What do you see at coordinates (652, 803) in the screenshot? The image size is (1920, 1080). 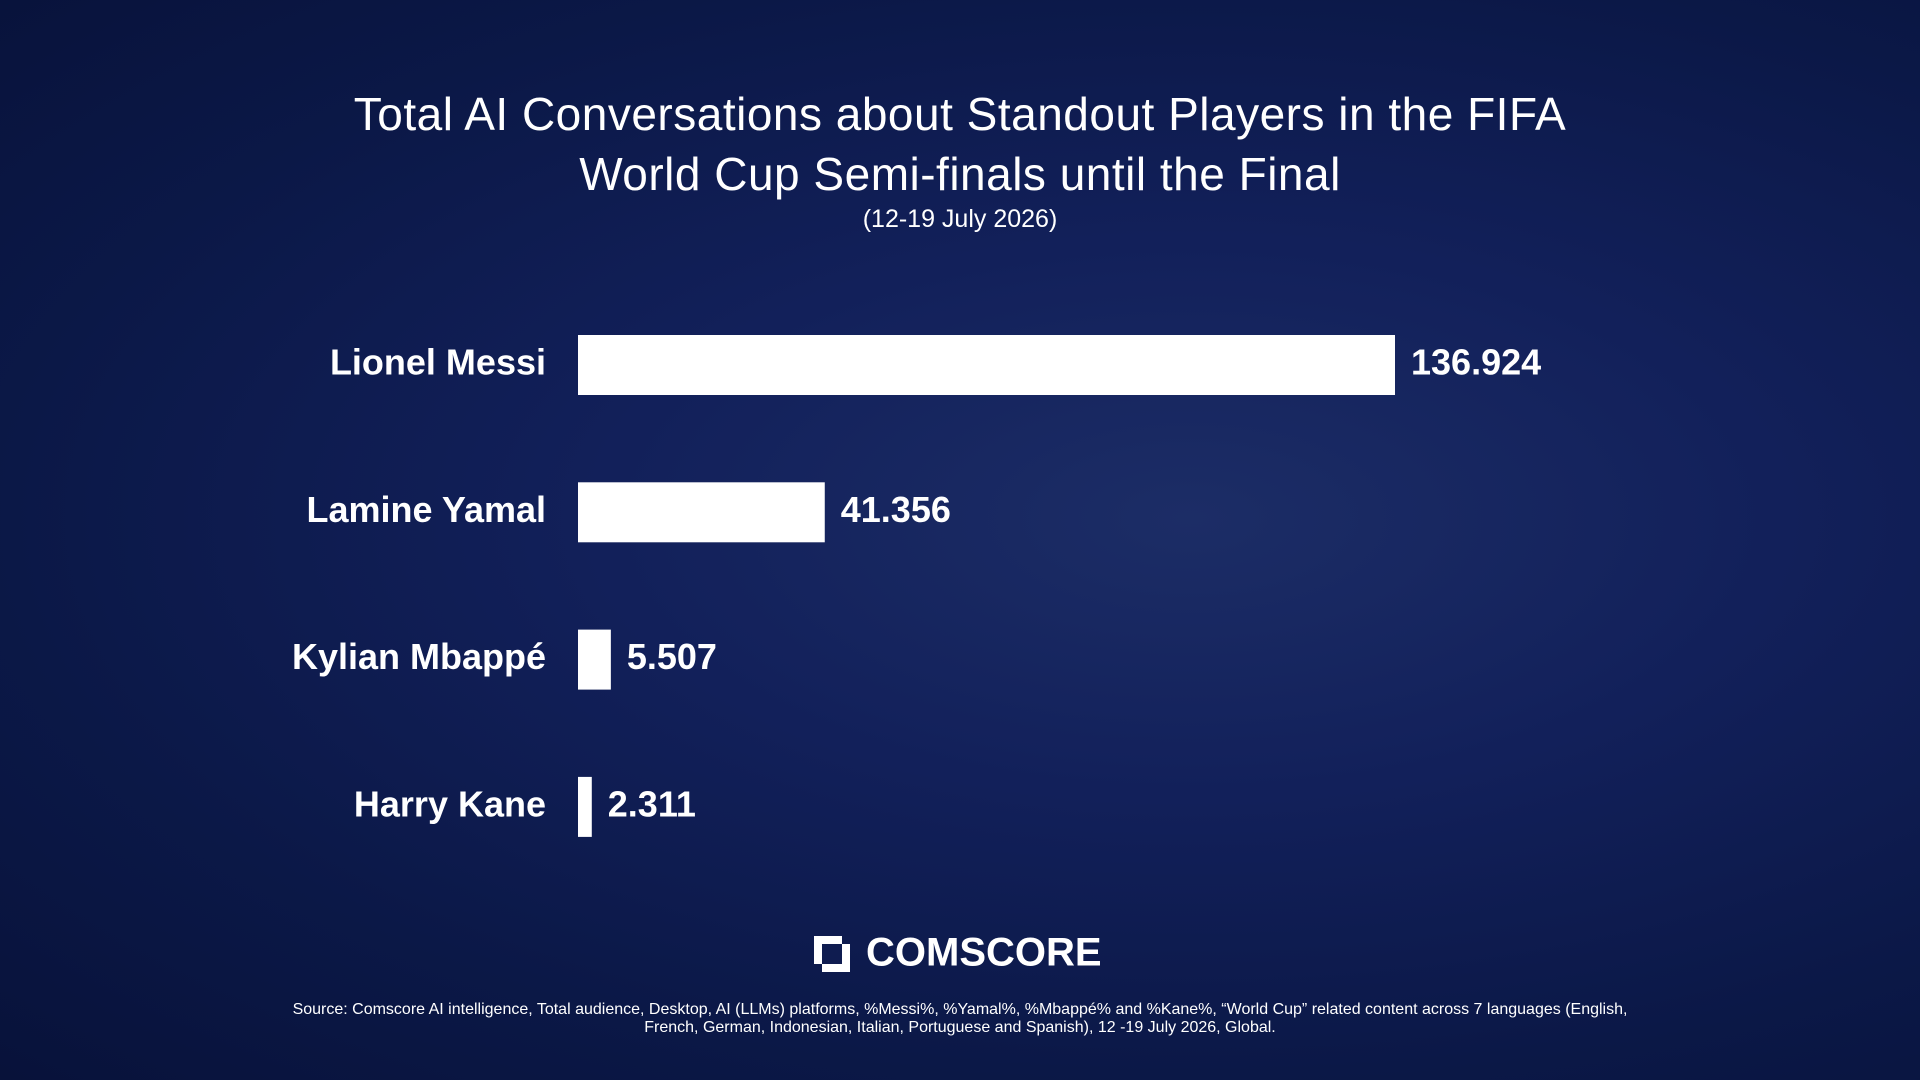 I see `value-label: 2.311` at bounding box center [652, 803].